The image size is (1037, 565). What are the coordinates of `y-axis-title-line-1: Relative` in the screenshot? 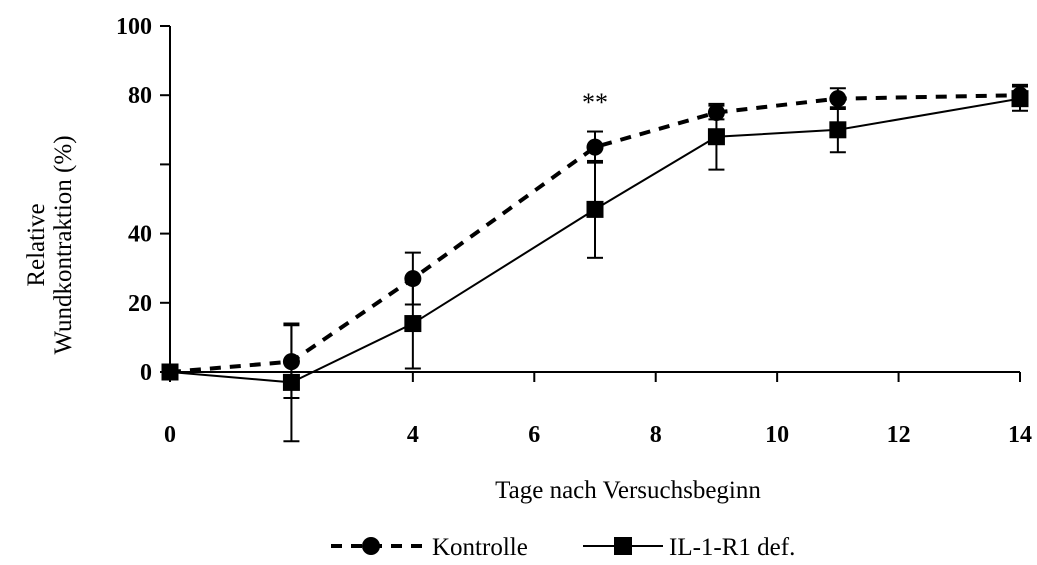 It's located at (36, 244).